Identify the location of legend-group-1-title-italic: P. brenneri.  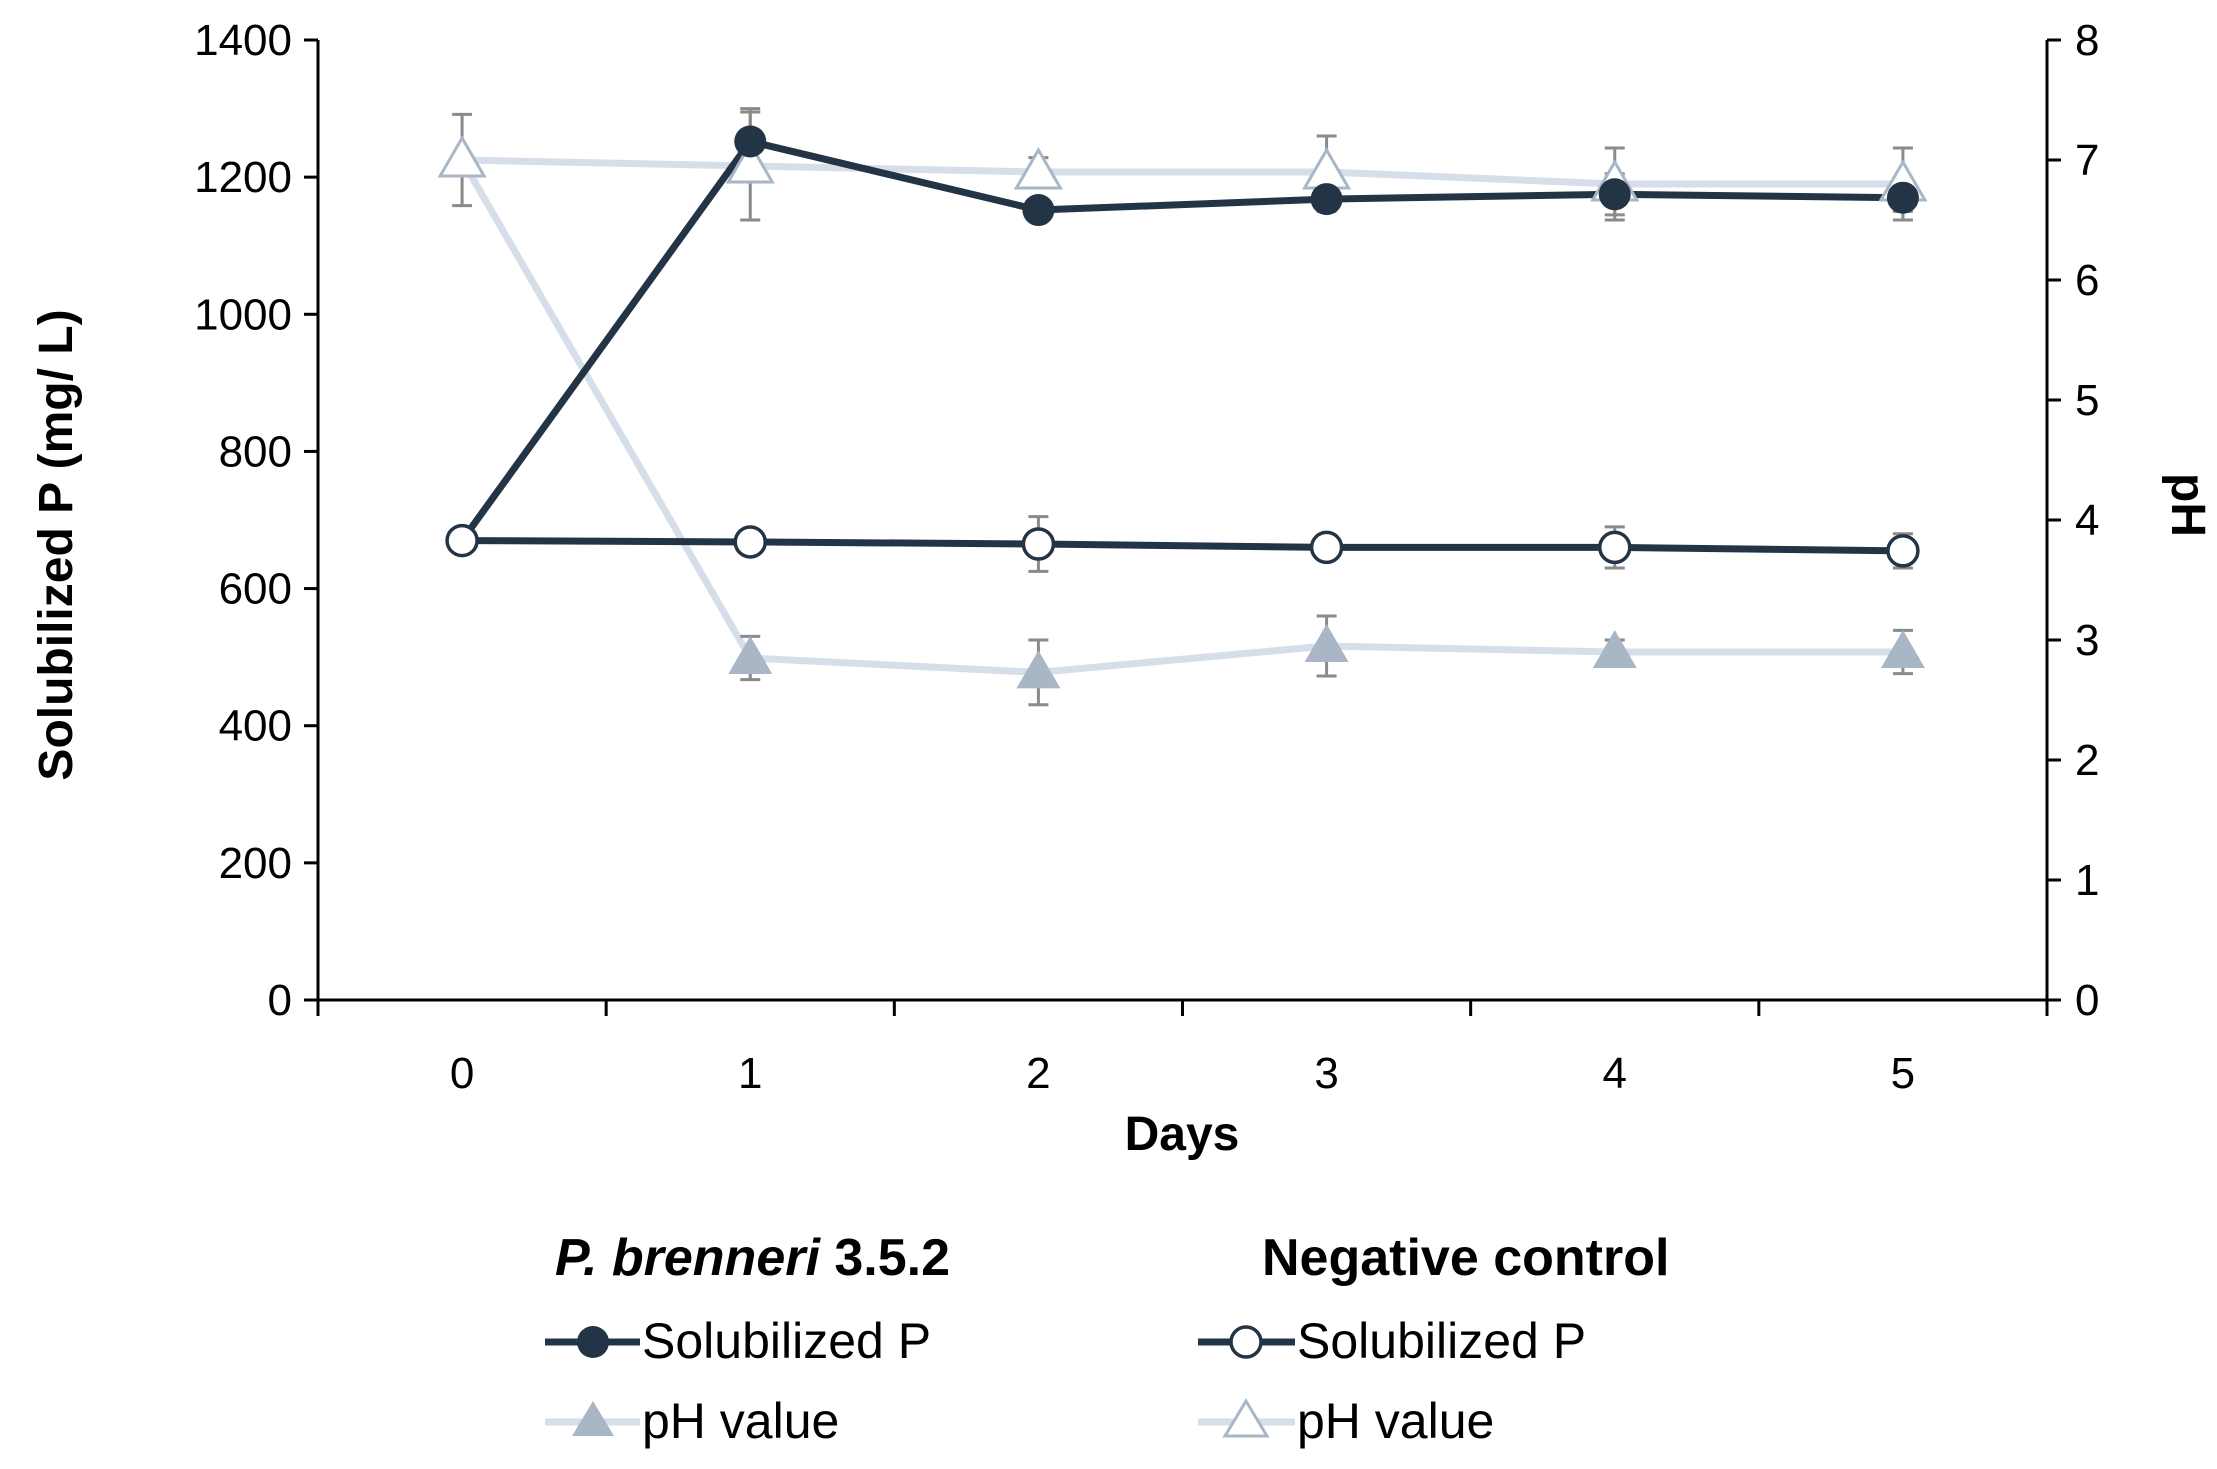
(688, 1258).